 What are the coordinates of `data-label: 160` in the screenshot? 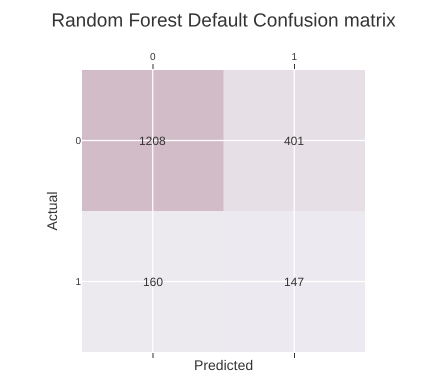 It's located at (153, 282).